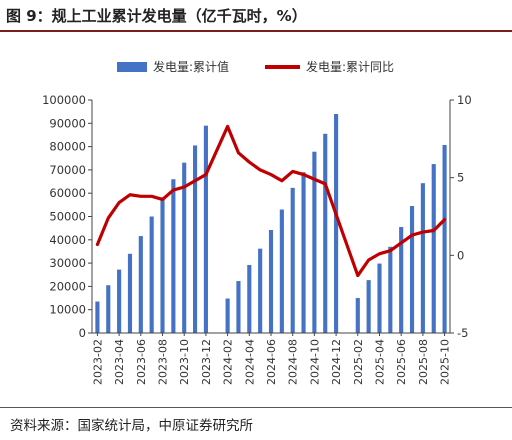 The width and height of the screenshot is (512, 440). I want to click on left-tick-label: 100000, so click(64, 100).